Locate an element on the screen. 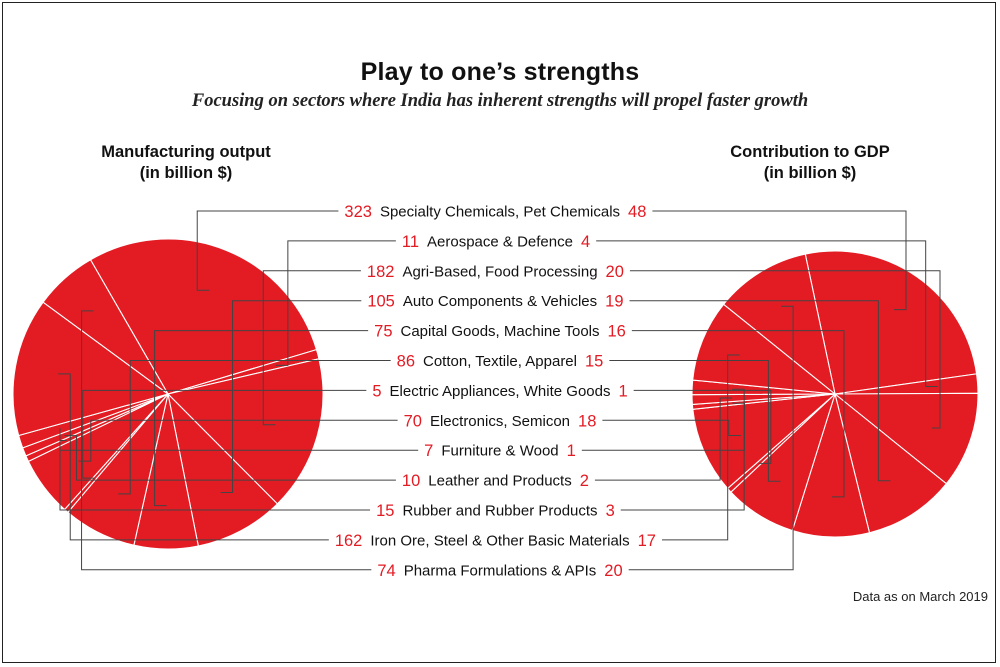 The height and width of the screenshot is (667, 1000). manufacturing-value-auto-components-vehicles: 105 is located at coordinates (381, 302).